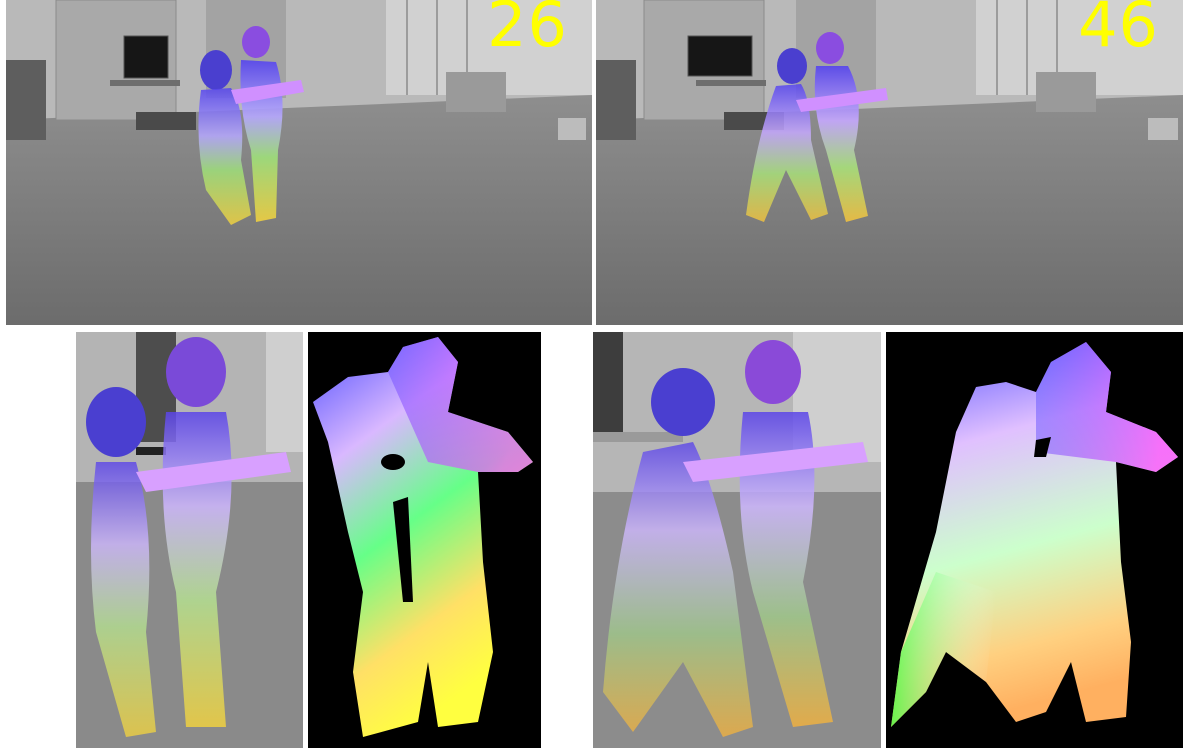 The image size is (1183, 748). What do you see at coordinates (1034, 540) in the screenshot?
I see `frame-46-color-map` at bounding box center [1034, 540].